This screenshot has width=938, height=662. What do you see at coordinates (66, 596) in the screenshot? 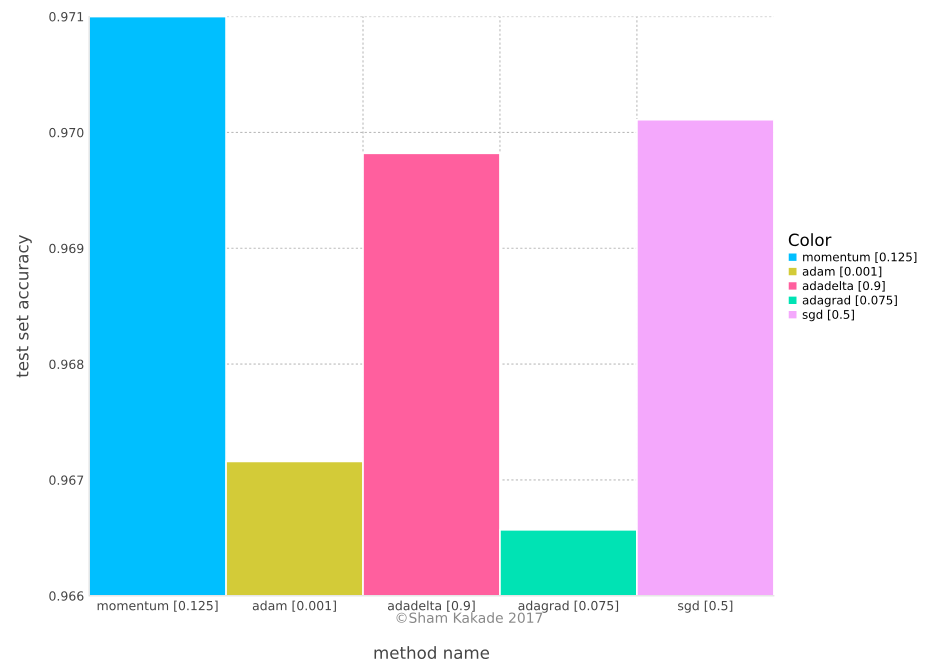
I see `y-tick-label: 0.966` at bounding box center [66, 596].